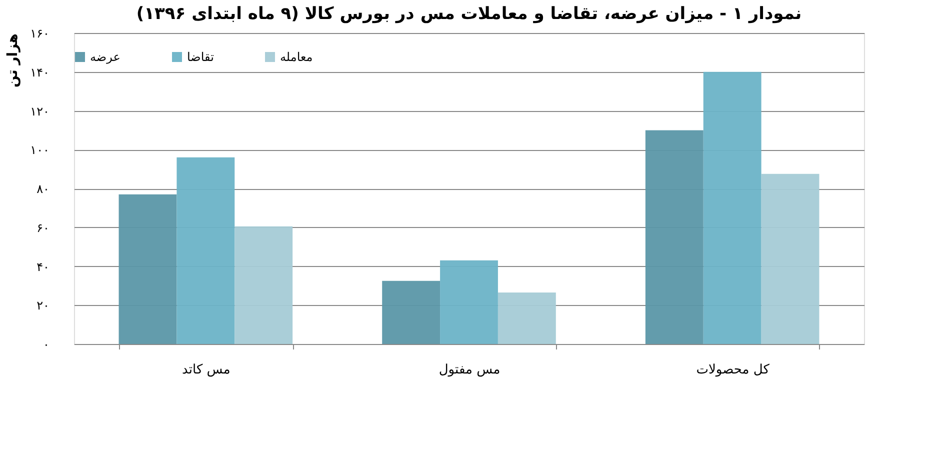 Image resolution: width=947 pixels, height=474 pixels. I want to click on chart-title: نمودار ۱ - میزان عرضه، تقاضا و معاملات مس در بورس کالا (۹ ماه ابتدای ۱۳۹۶), so click(469, 14).